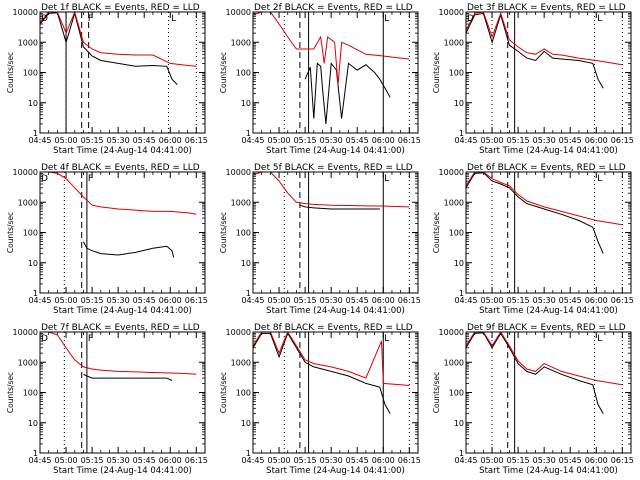 This screenshot has width=640, height=480. I want to click on panel-title: Det 7f BLACK = Events, RED = LLD, so click(120, 328).